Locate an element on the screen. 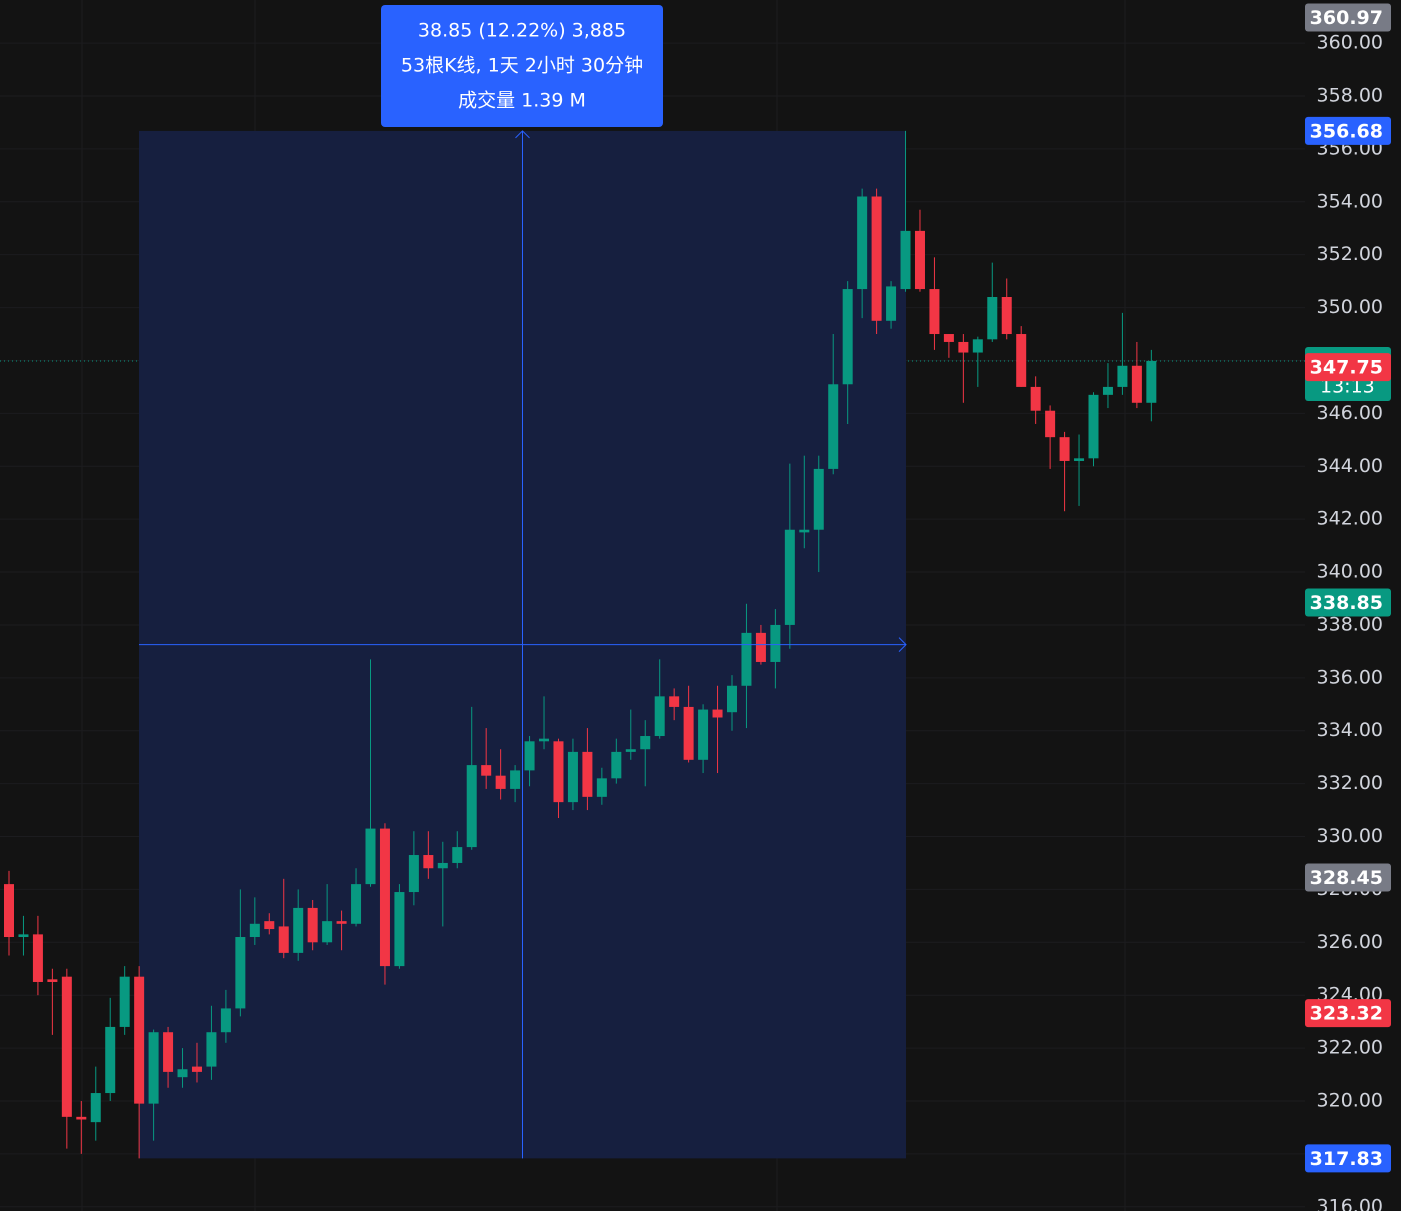  price-label: 317.83 is located at coordinates (1346, 1159).